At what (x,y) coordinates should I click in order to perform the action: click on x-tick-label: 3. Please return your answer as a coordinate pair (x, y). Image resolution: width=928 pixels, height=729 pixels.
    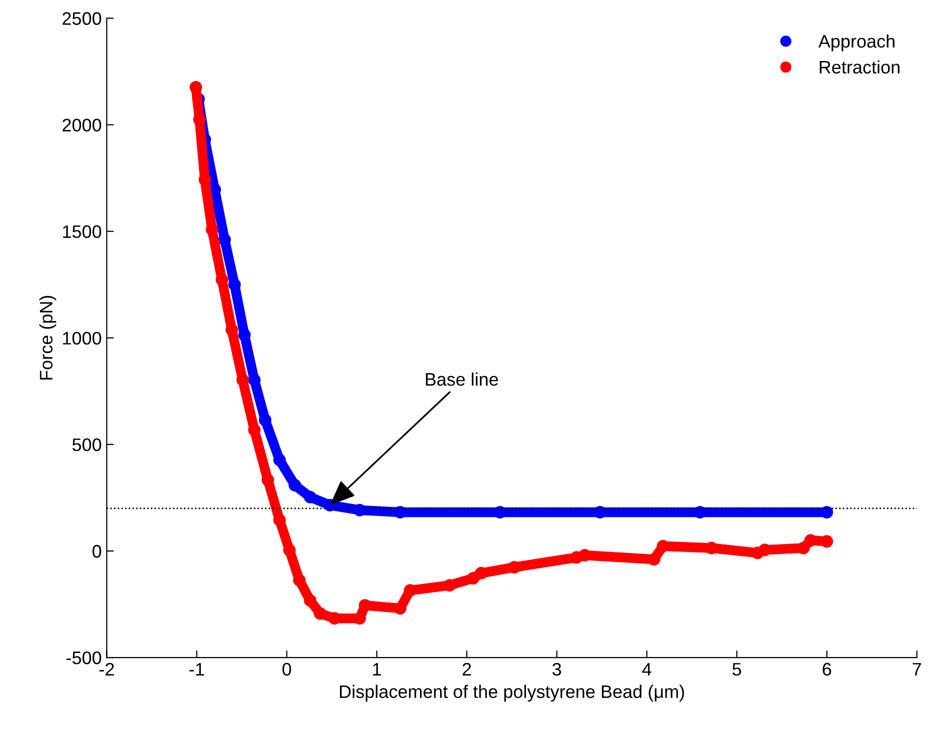
    Looking at the image, I should click on (557, 669).